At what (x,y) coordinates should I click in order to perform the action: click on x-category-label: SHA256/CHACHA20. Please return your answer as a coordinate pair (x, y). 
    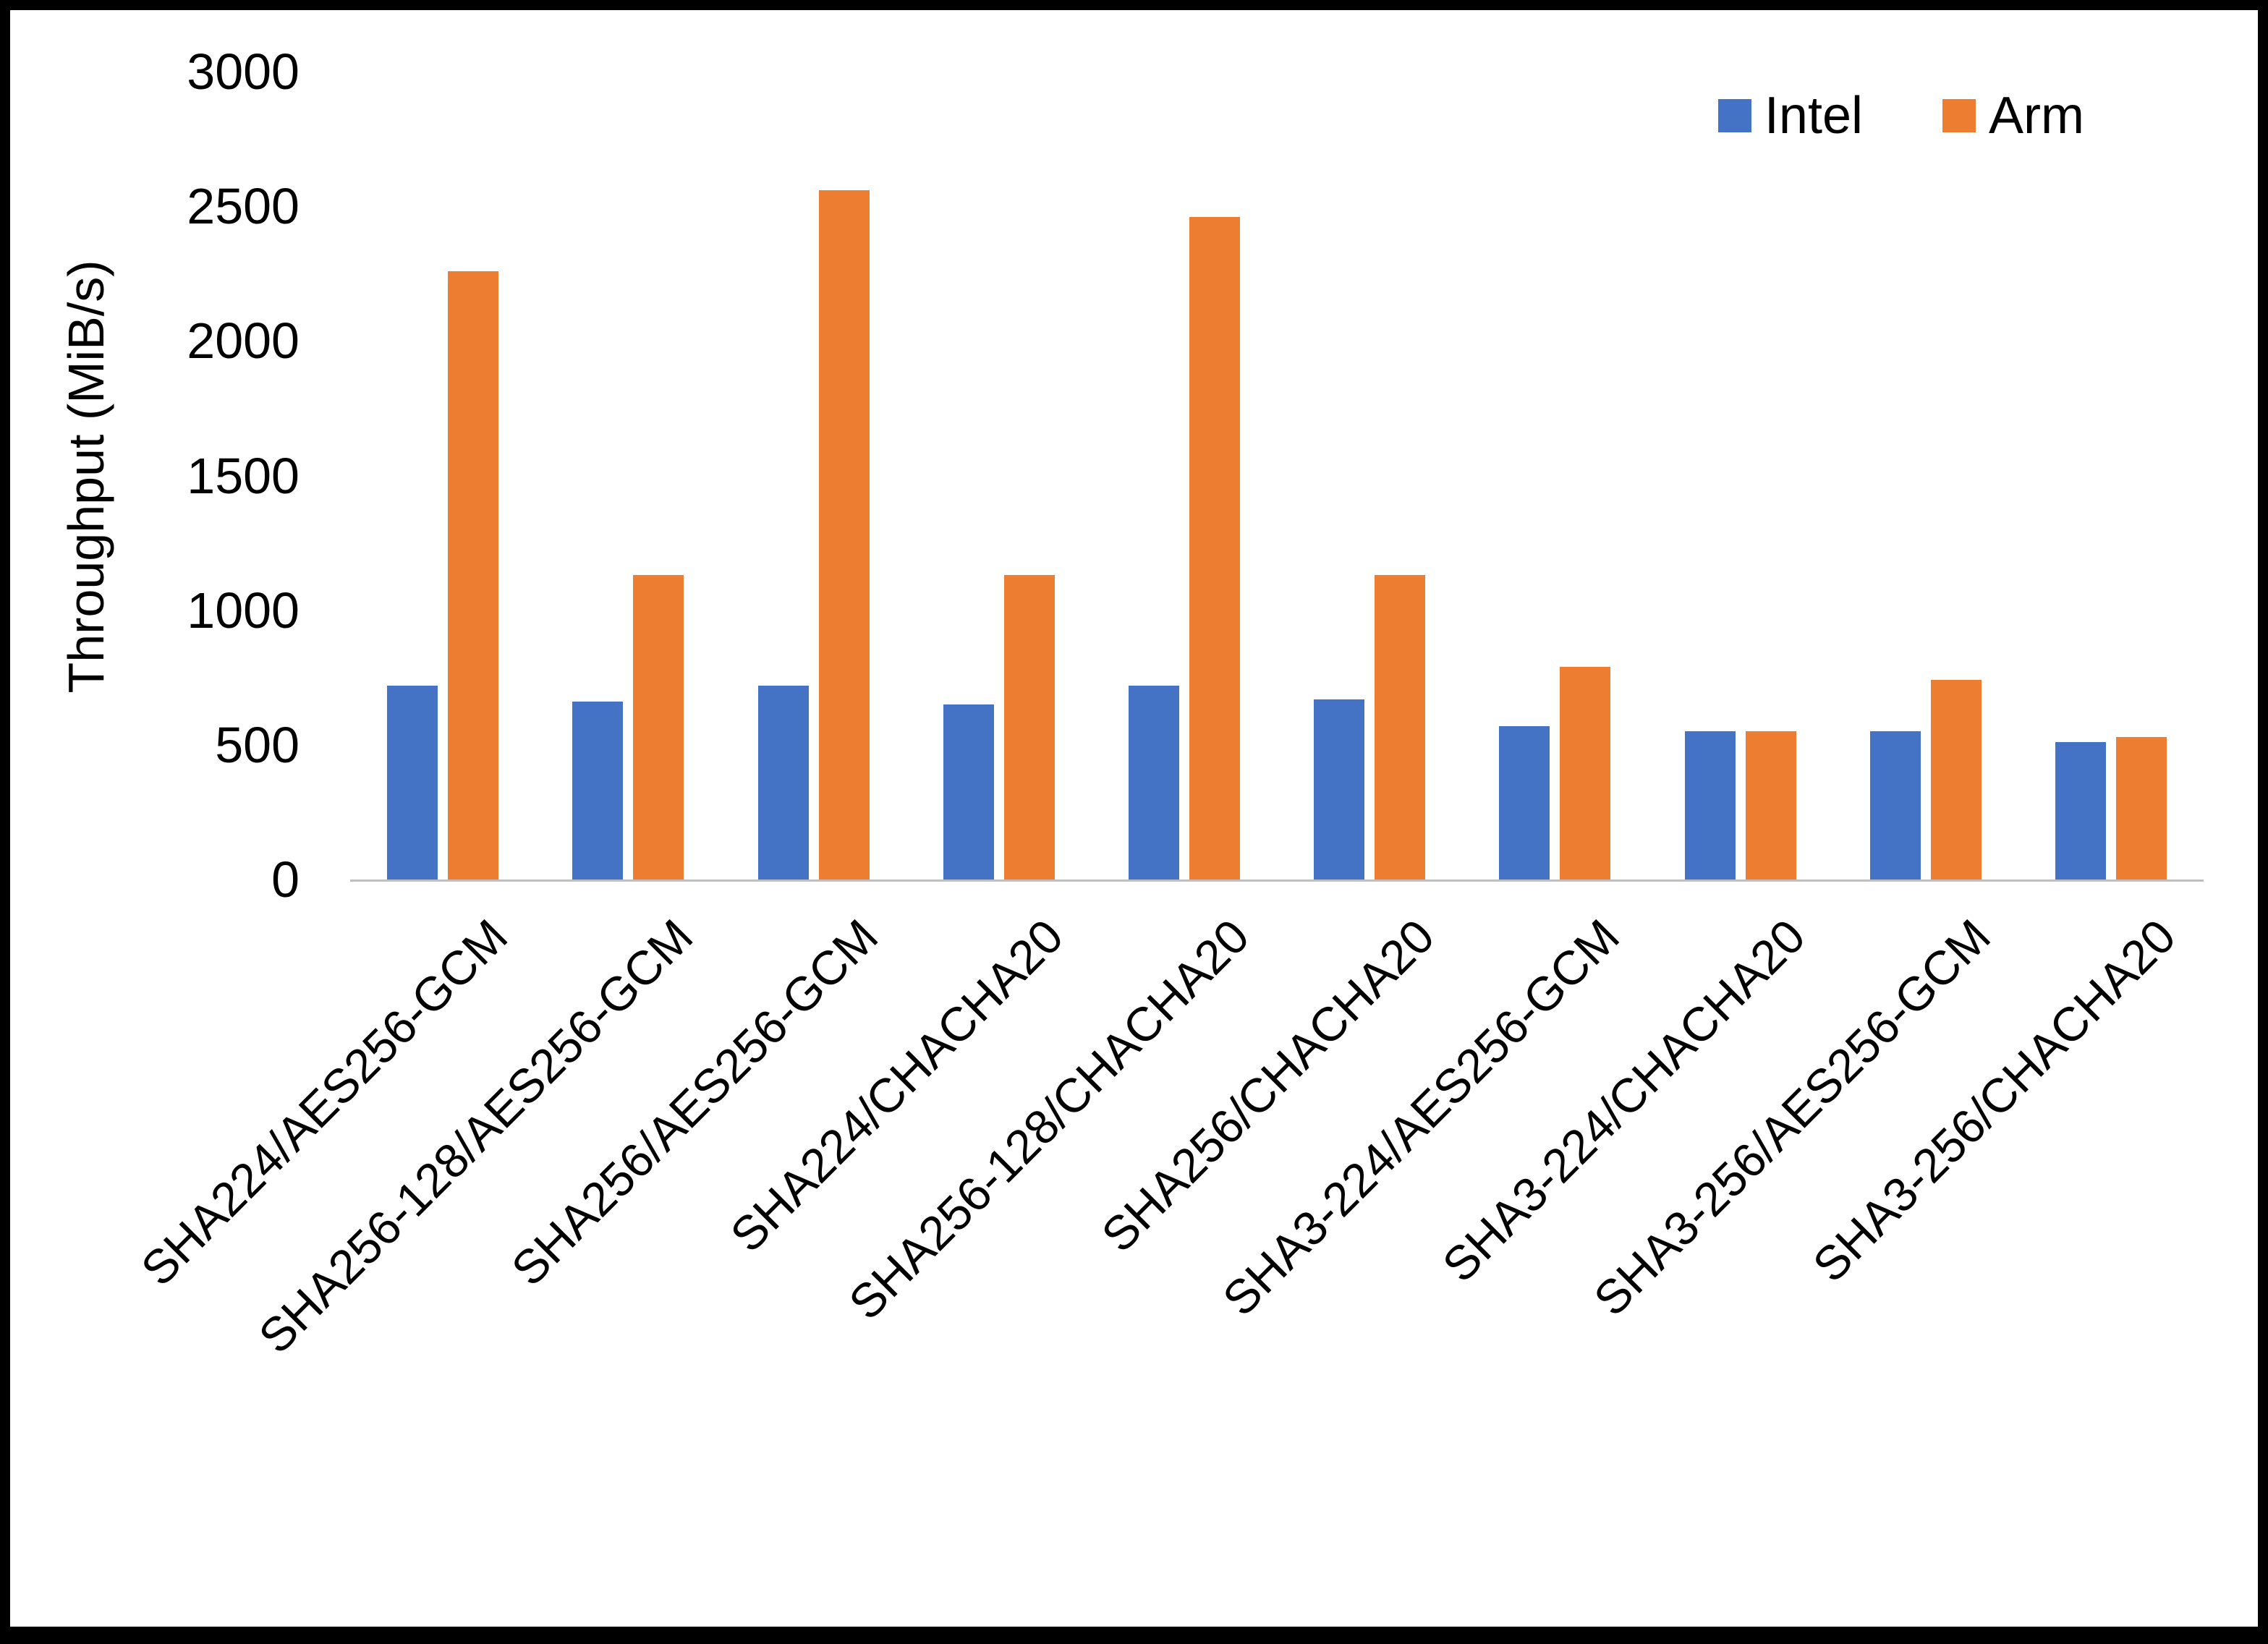
    Looking at the image, I should click on (1268, 1085).